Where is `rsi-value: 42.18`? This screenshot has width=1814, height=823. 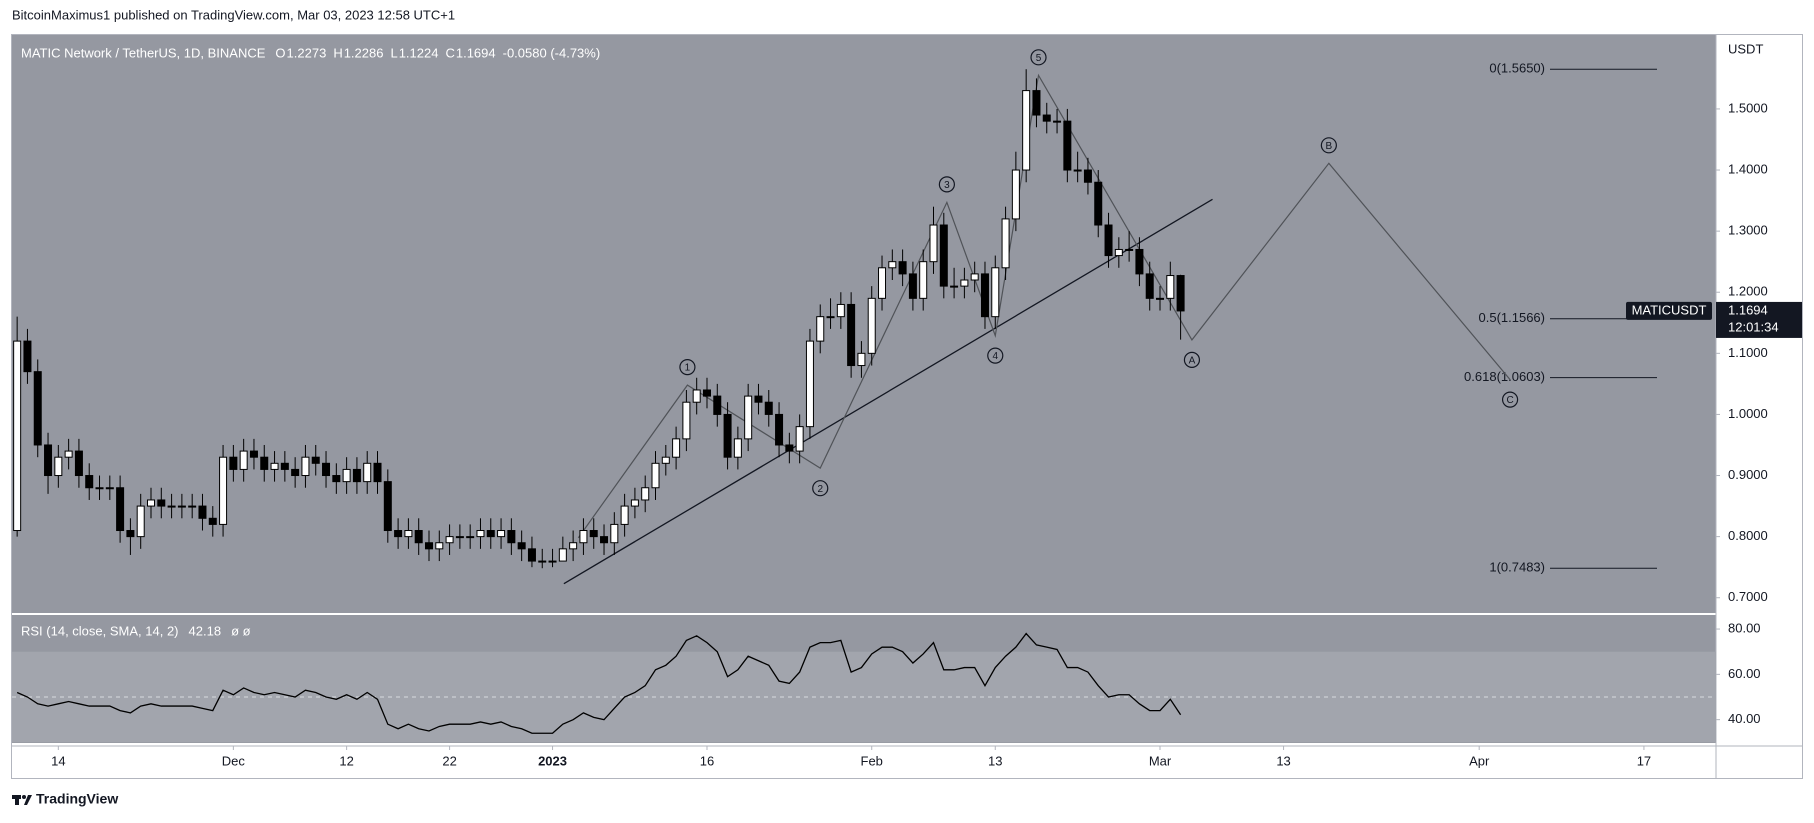 rsi-value: 42.18 is located at coordinates (205, 630).